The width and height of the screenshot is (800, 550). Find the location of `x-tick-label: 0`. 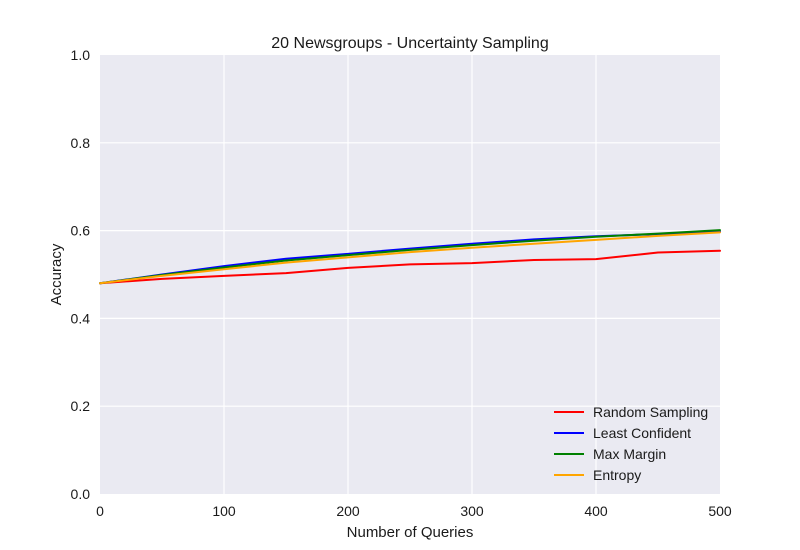

x-tick-label: 0 is located at coordinates (100, 511).